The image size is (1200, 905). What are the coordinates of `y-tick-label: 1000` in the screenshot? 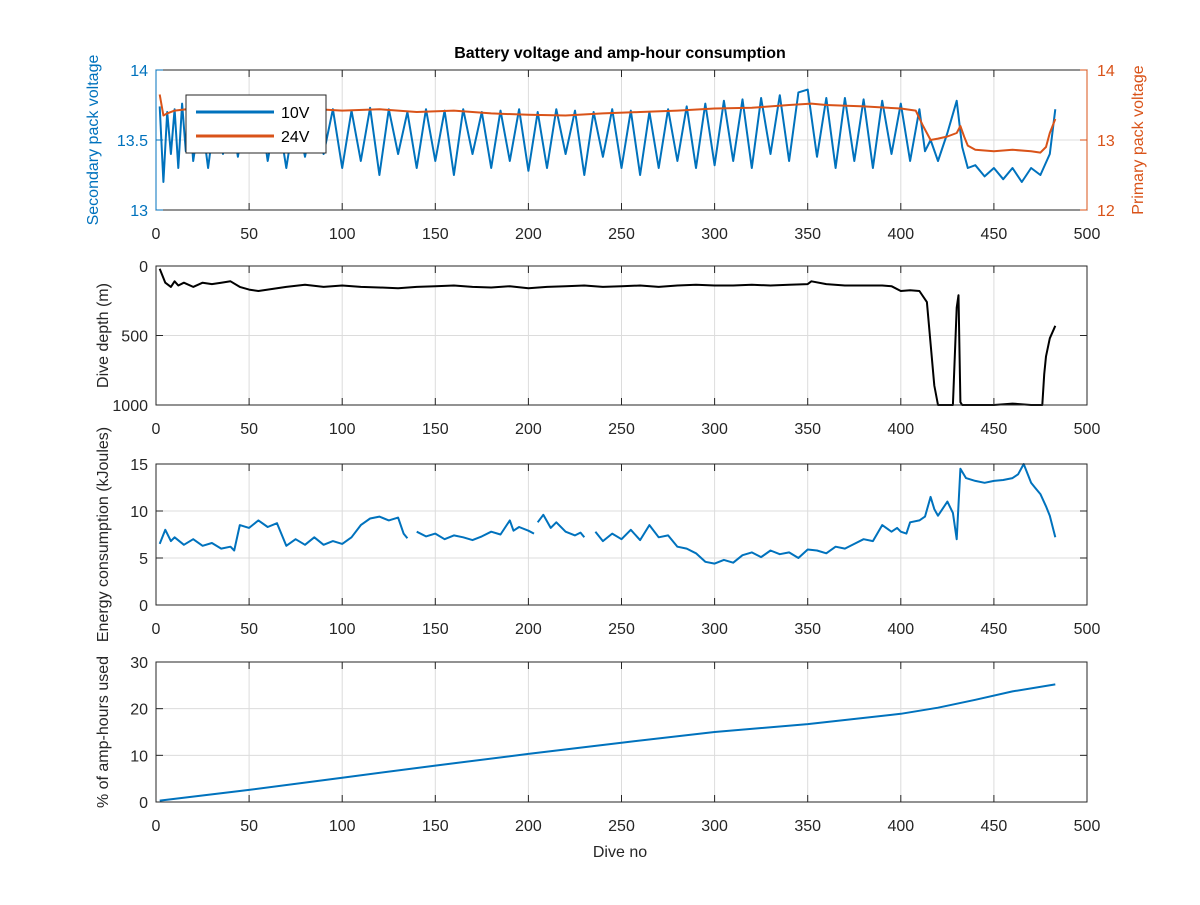 It's located at (130, 406).